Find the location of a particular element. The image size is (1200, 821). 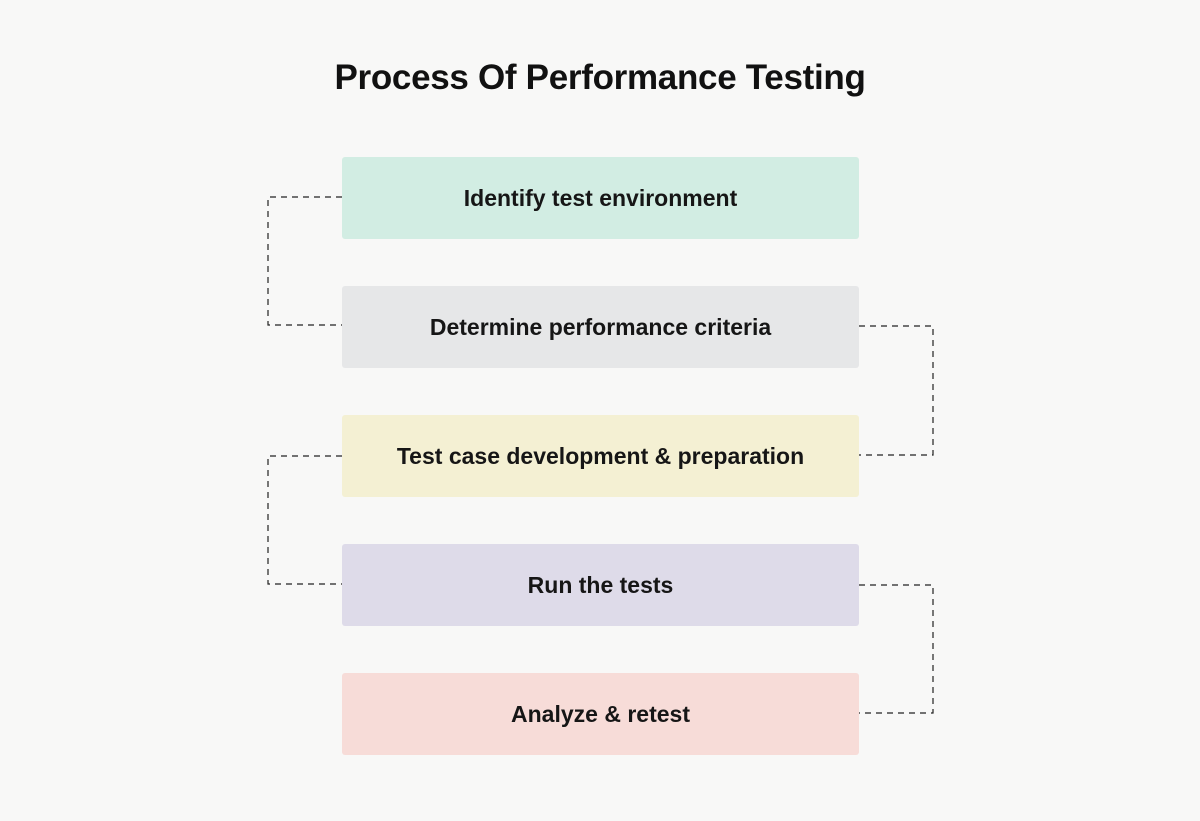

step-determine-performance-criteria: Determine performance criteria is located at coordinates (600, 327).